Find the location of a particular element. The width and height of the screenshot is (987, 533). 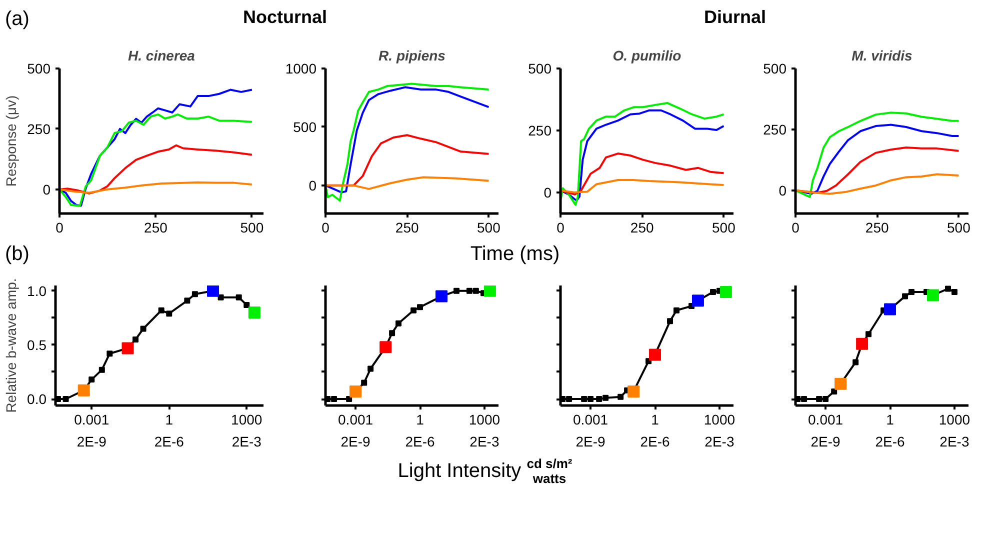

text: watts is located at coordinates (549, 478).